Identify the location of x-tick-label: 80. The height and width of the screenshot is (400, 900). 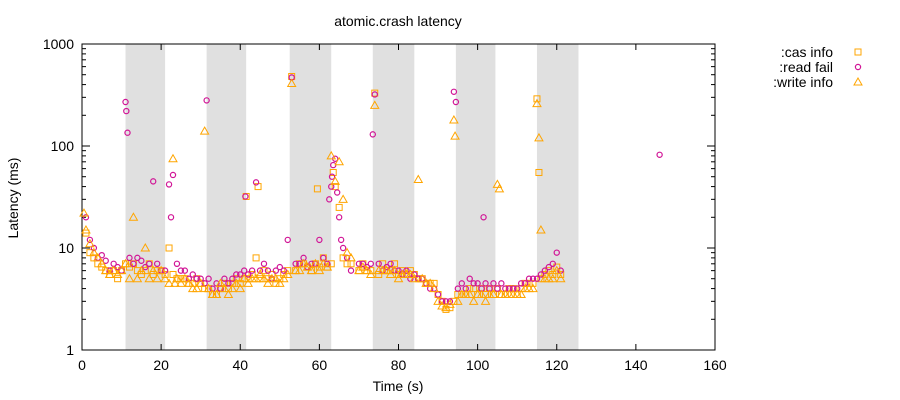
(399, 365).